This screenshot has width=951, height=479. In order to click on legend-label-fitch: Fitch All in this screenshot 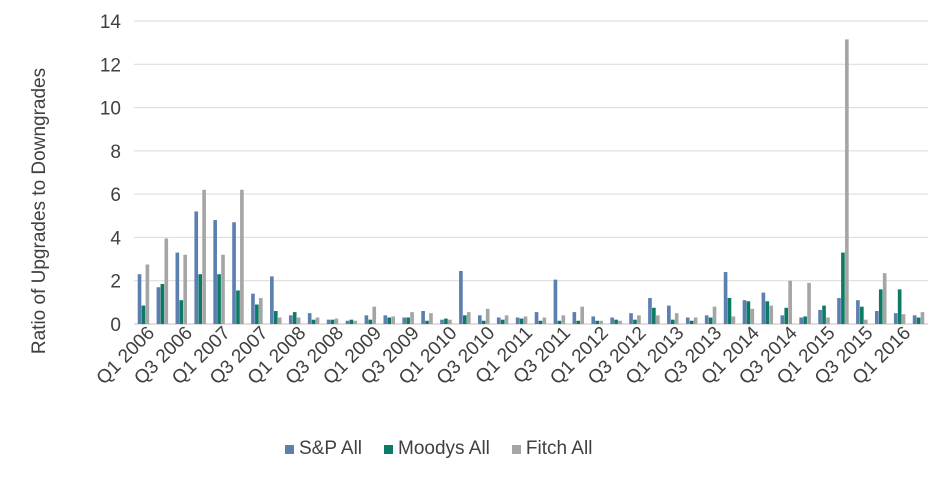, I will do `click(559, 448)`.